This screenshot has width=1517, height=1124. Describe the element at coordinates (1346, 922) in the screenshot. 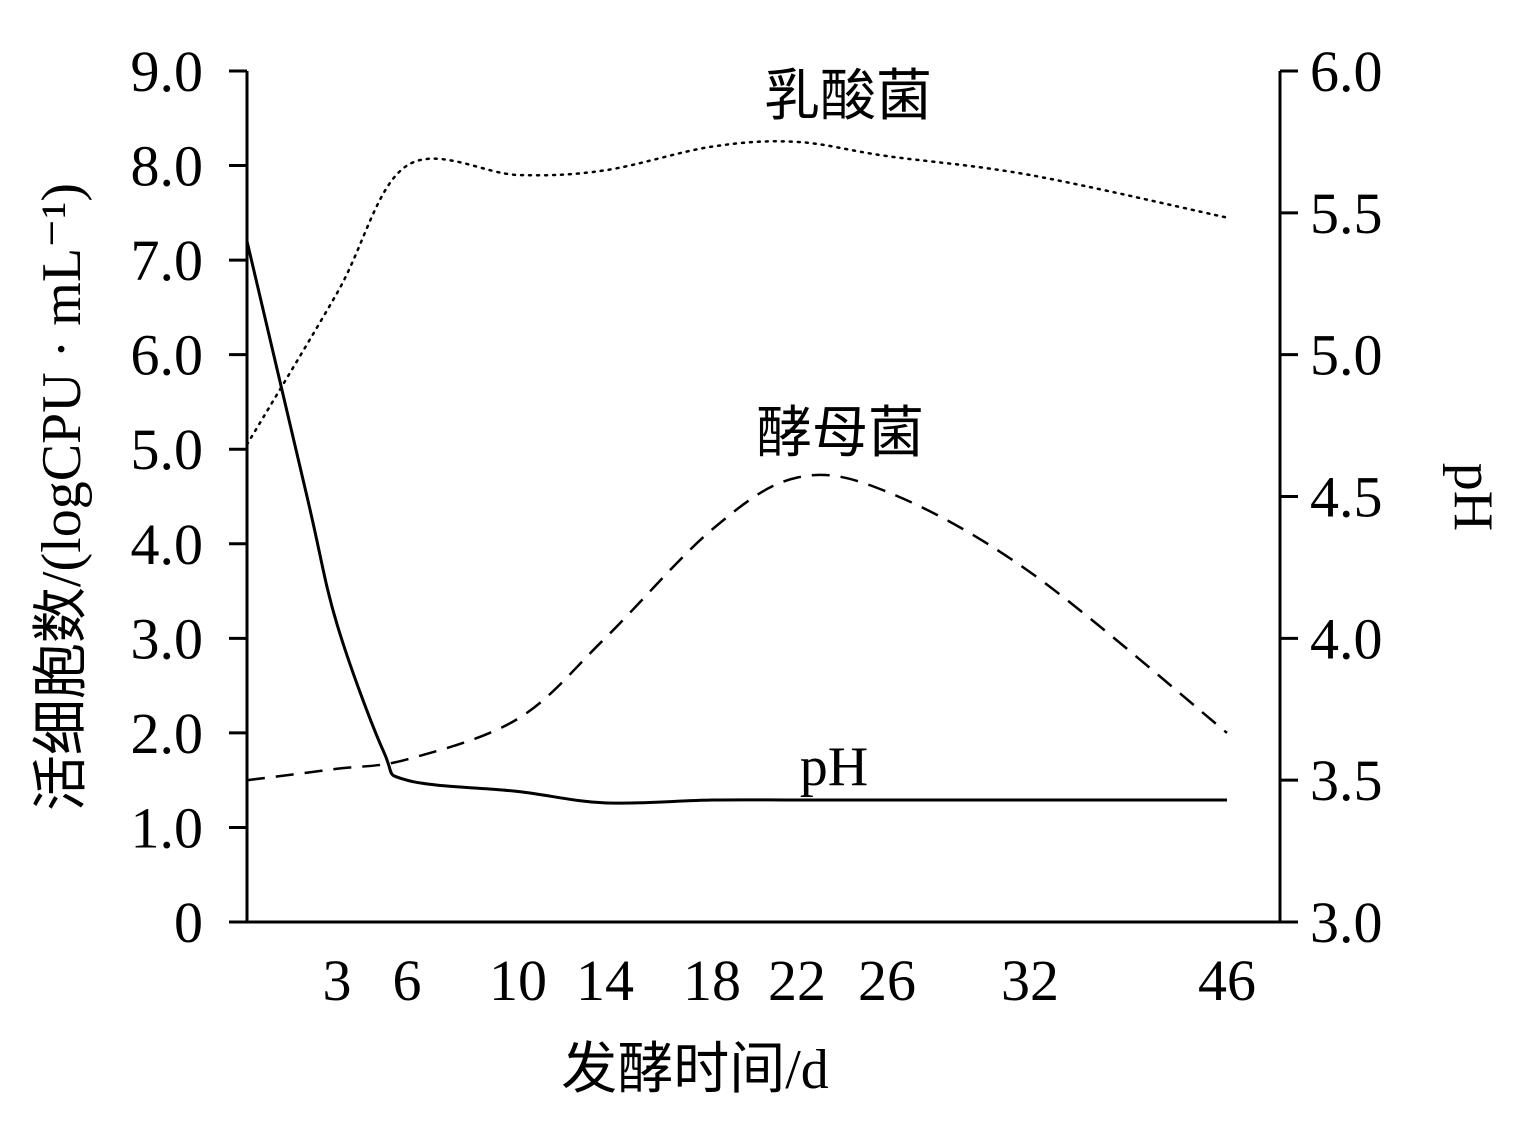

I see `y-right-tick-label: 3.0` at that location.